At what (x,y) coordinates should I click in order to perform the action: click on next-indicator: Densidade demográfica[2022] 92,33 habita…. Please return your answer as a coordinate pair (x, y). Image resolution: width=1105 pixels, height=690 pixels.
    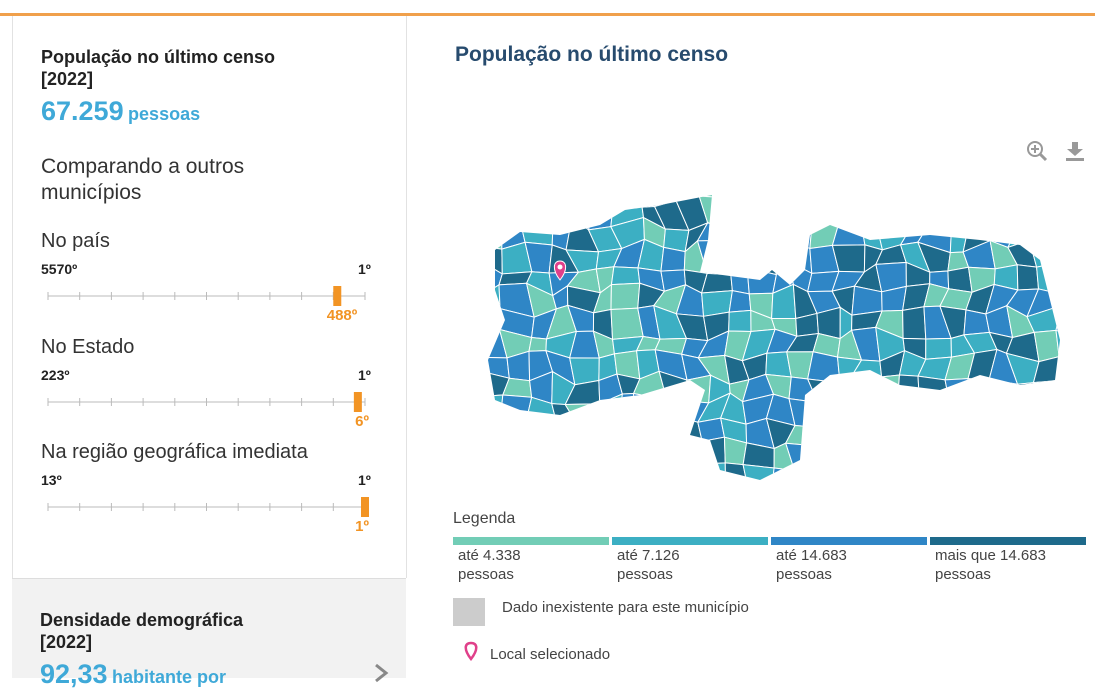
    Looking at the image, I should click on (209, 628).